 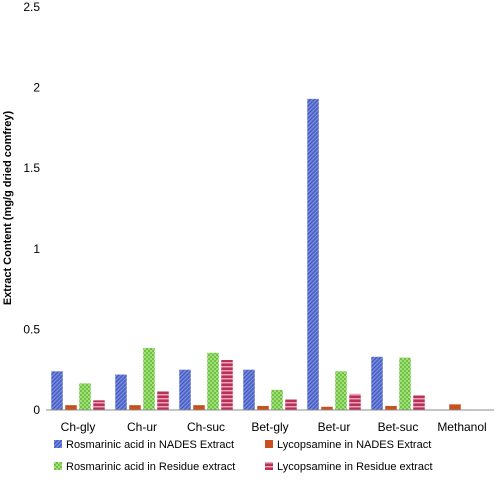 I want to click on legend-label: Lycopsamine in Residue extract, so click(x=355, y=467).